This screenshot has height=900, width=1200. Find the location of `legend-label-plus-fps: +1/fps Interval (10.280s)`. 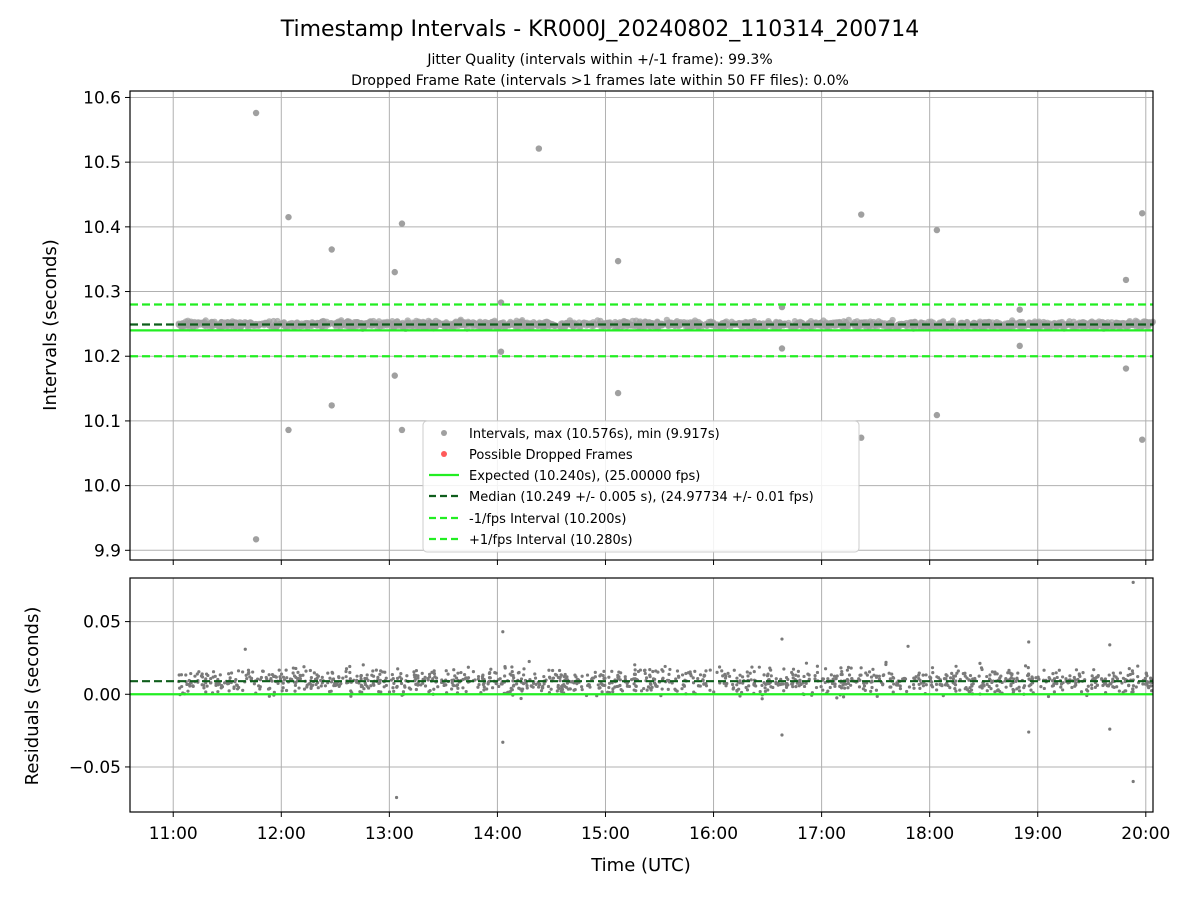

legend-label-plus-fps: +1/fps Interval (10.280s) is located at coordinates (551, 540).